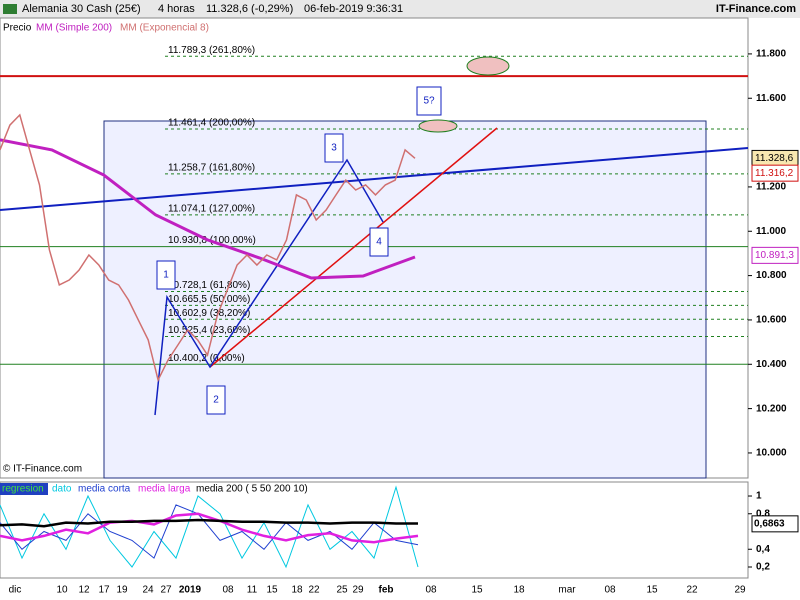 The height and width of the screenshot is (600, 800). Describe the element at coordinates (763, 513) in the screenshot. I see `y-tick-label: 0,8` at that location.